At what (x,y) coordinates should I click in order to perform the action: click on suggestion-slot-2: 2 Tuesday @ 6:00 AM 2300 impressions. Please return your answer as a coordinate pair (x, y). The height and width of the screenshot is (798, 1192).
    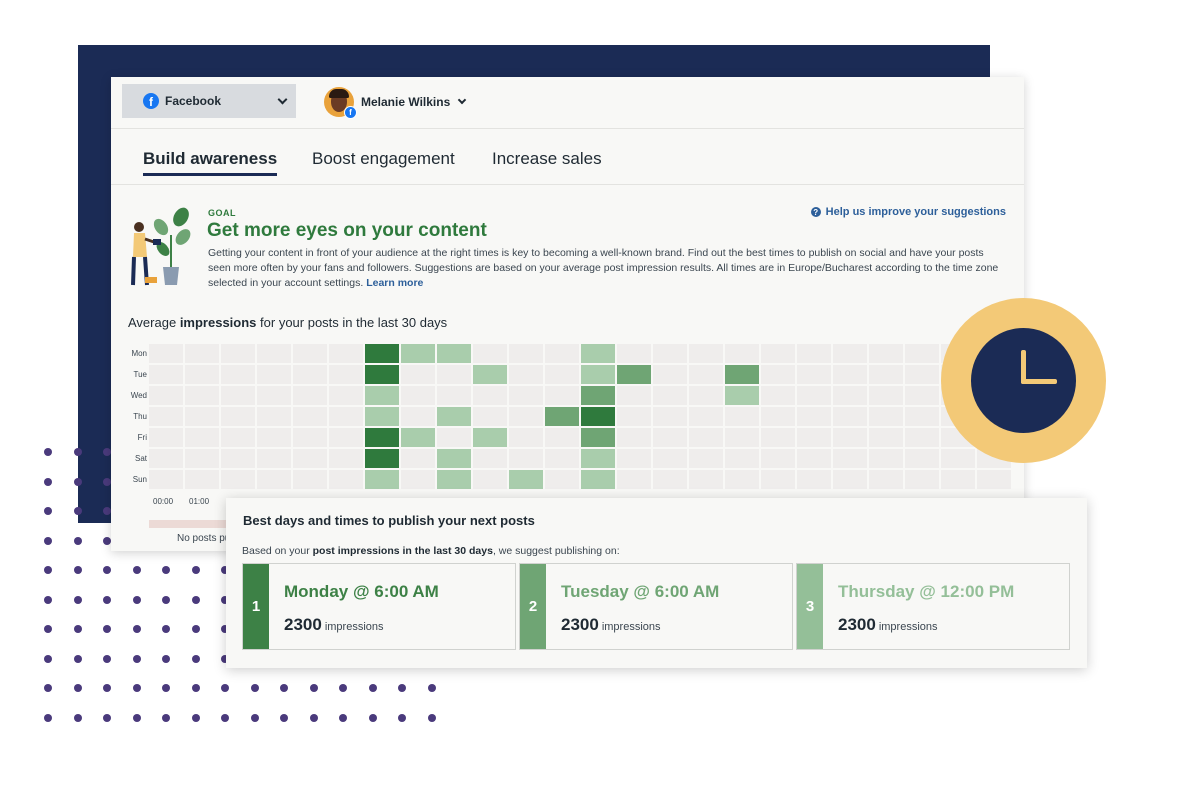
    Looking at the image, I should click on (656, 606).